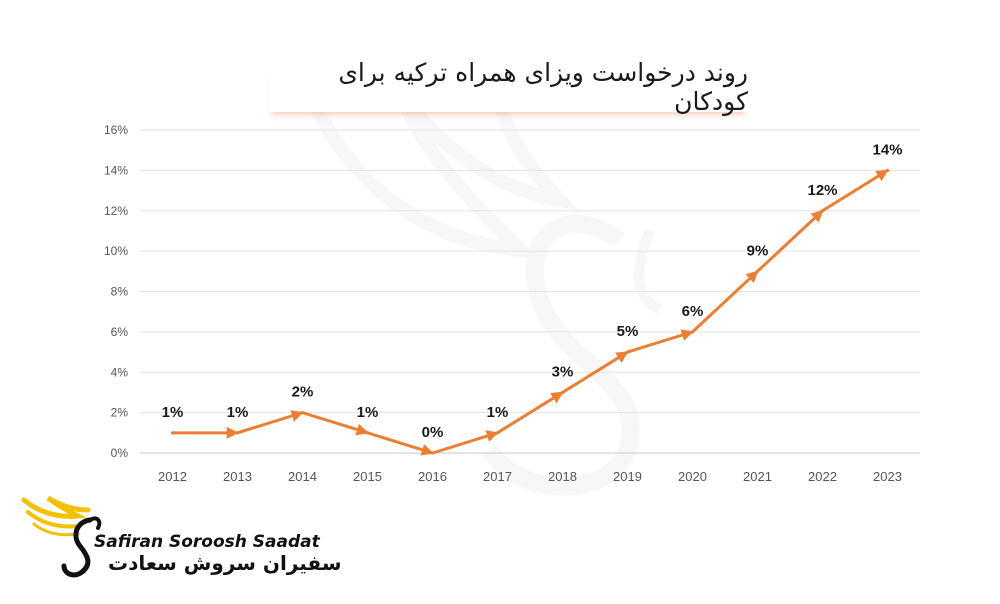  I want to click on data-label: 6%, so click(693, 311).